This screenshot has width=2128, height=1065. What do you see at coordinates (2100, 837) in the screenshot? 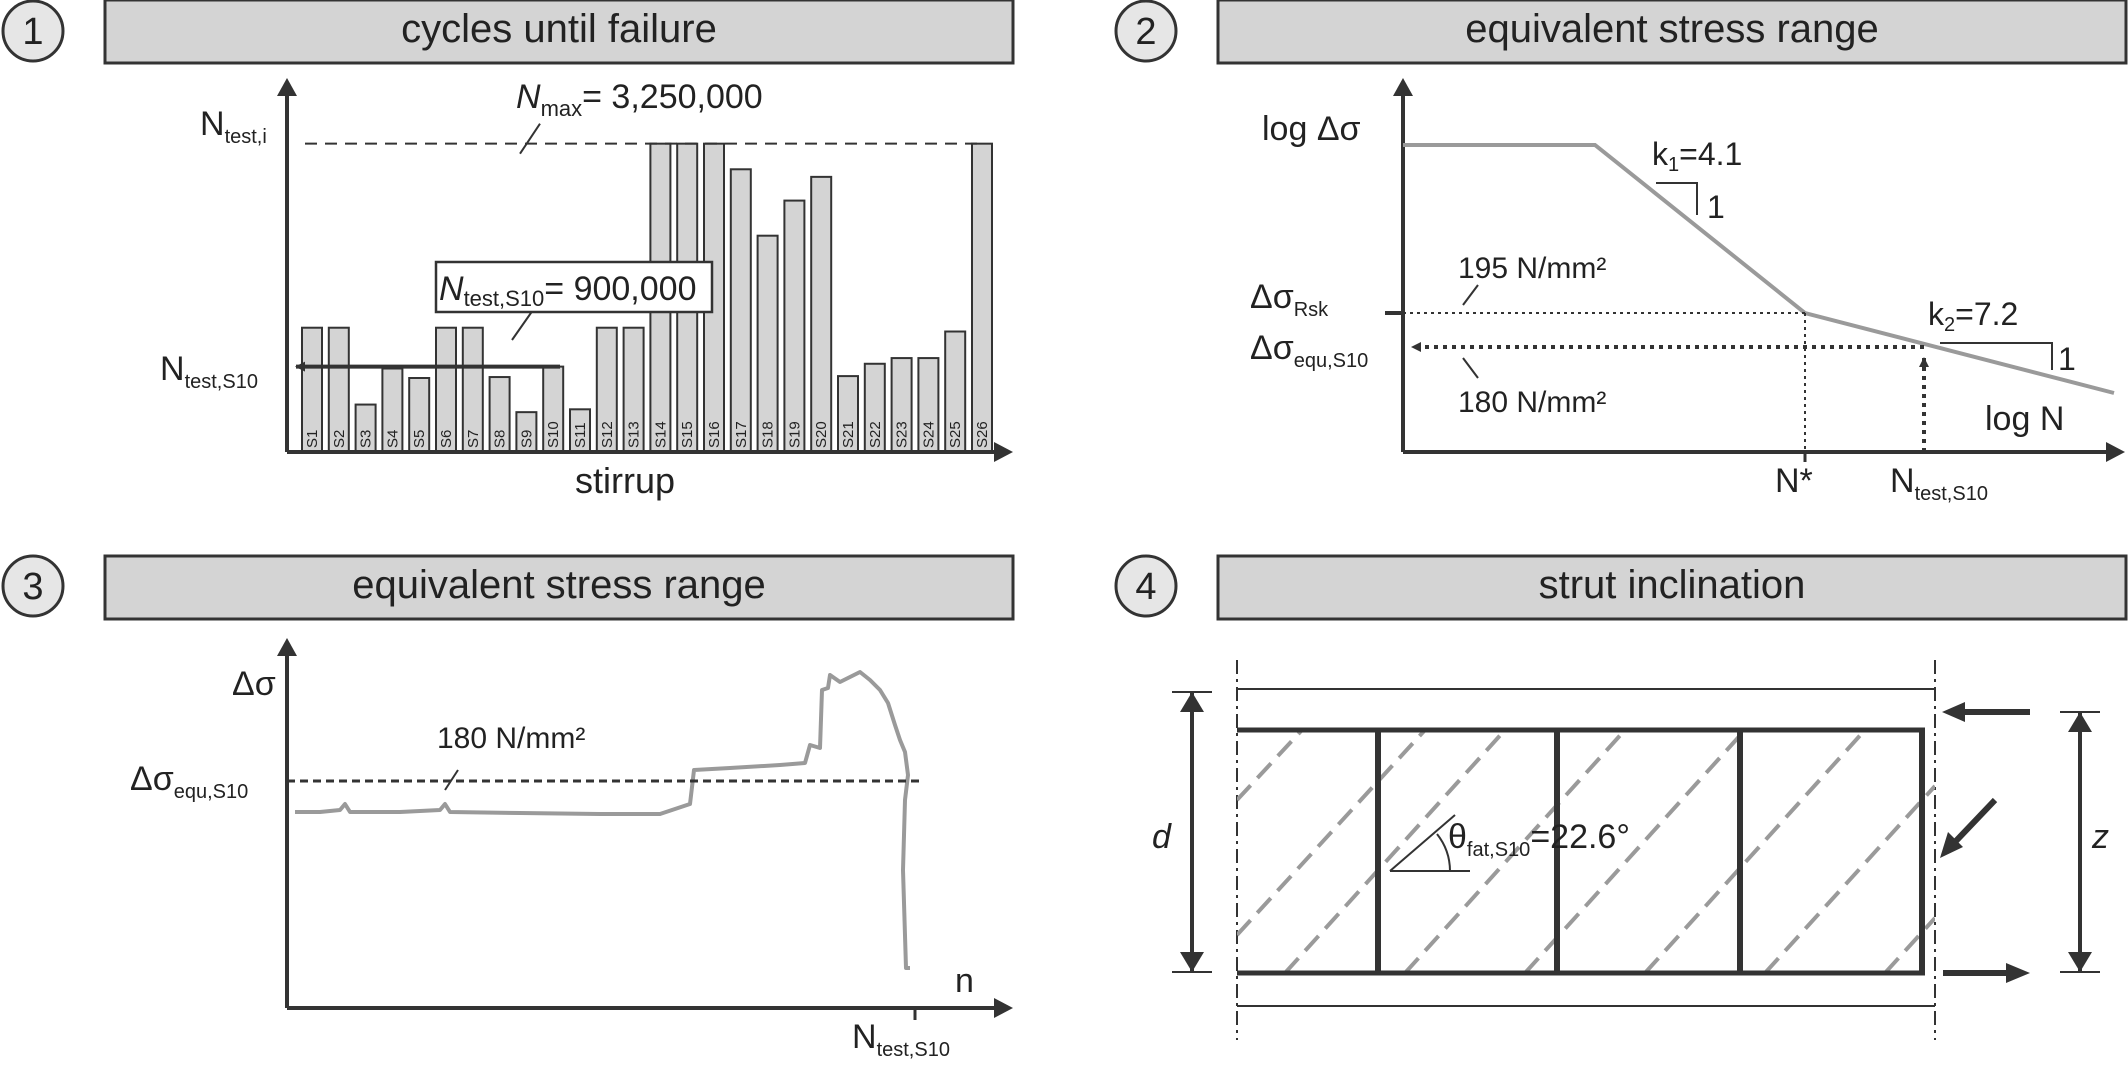
I see `z-label: z` at bounding box center [2100, 837].